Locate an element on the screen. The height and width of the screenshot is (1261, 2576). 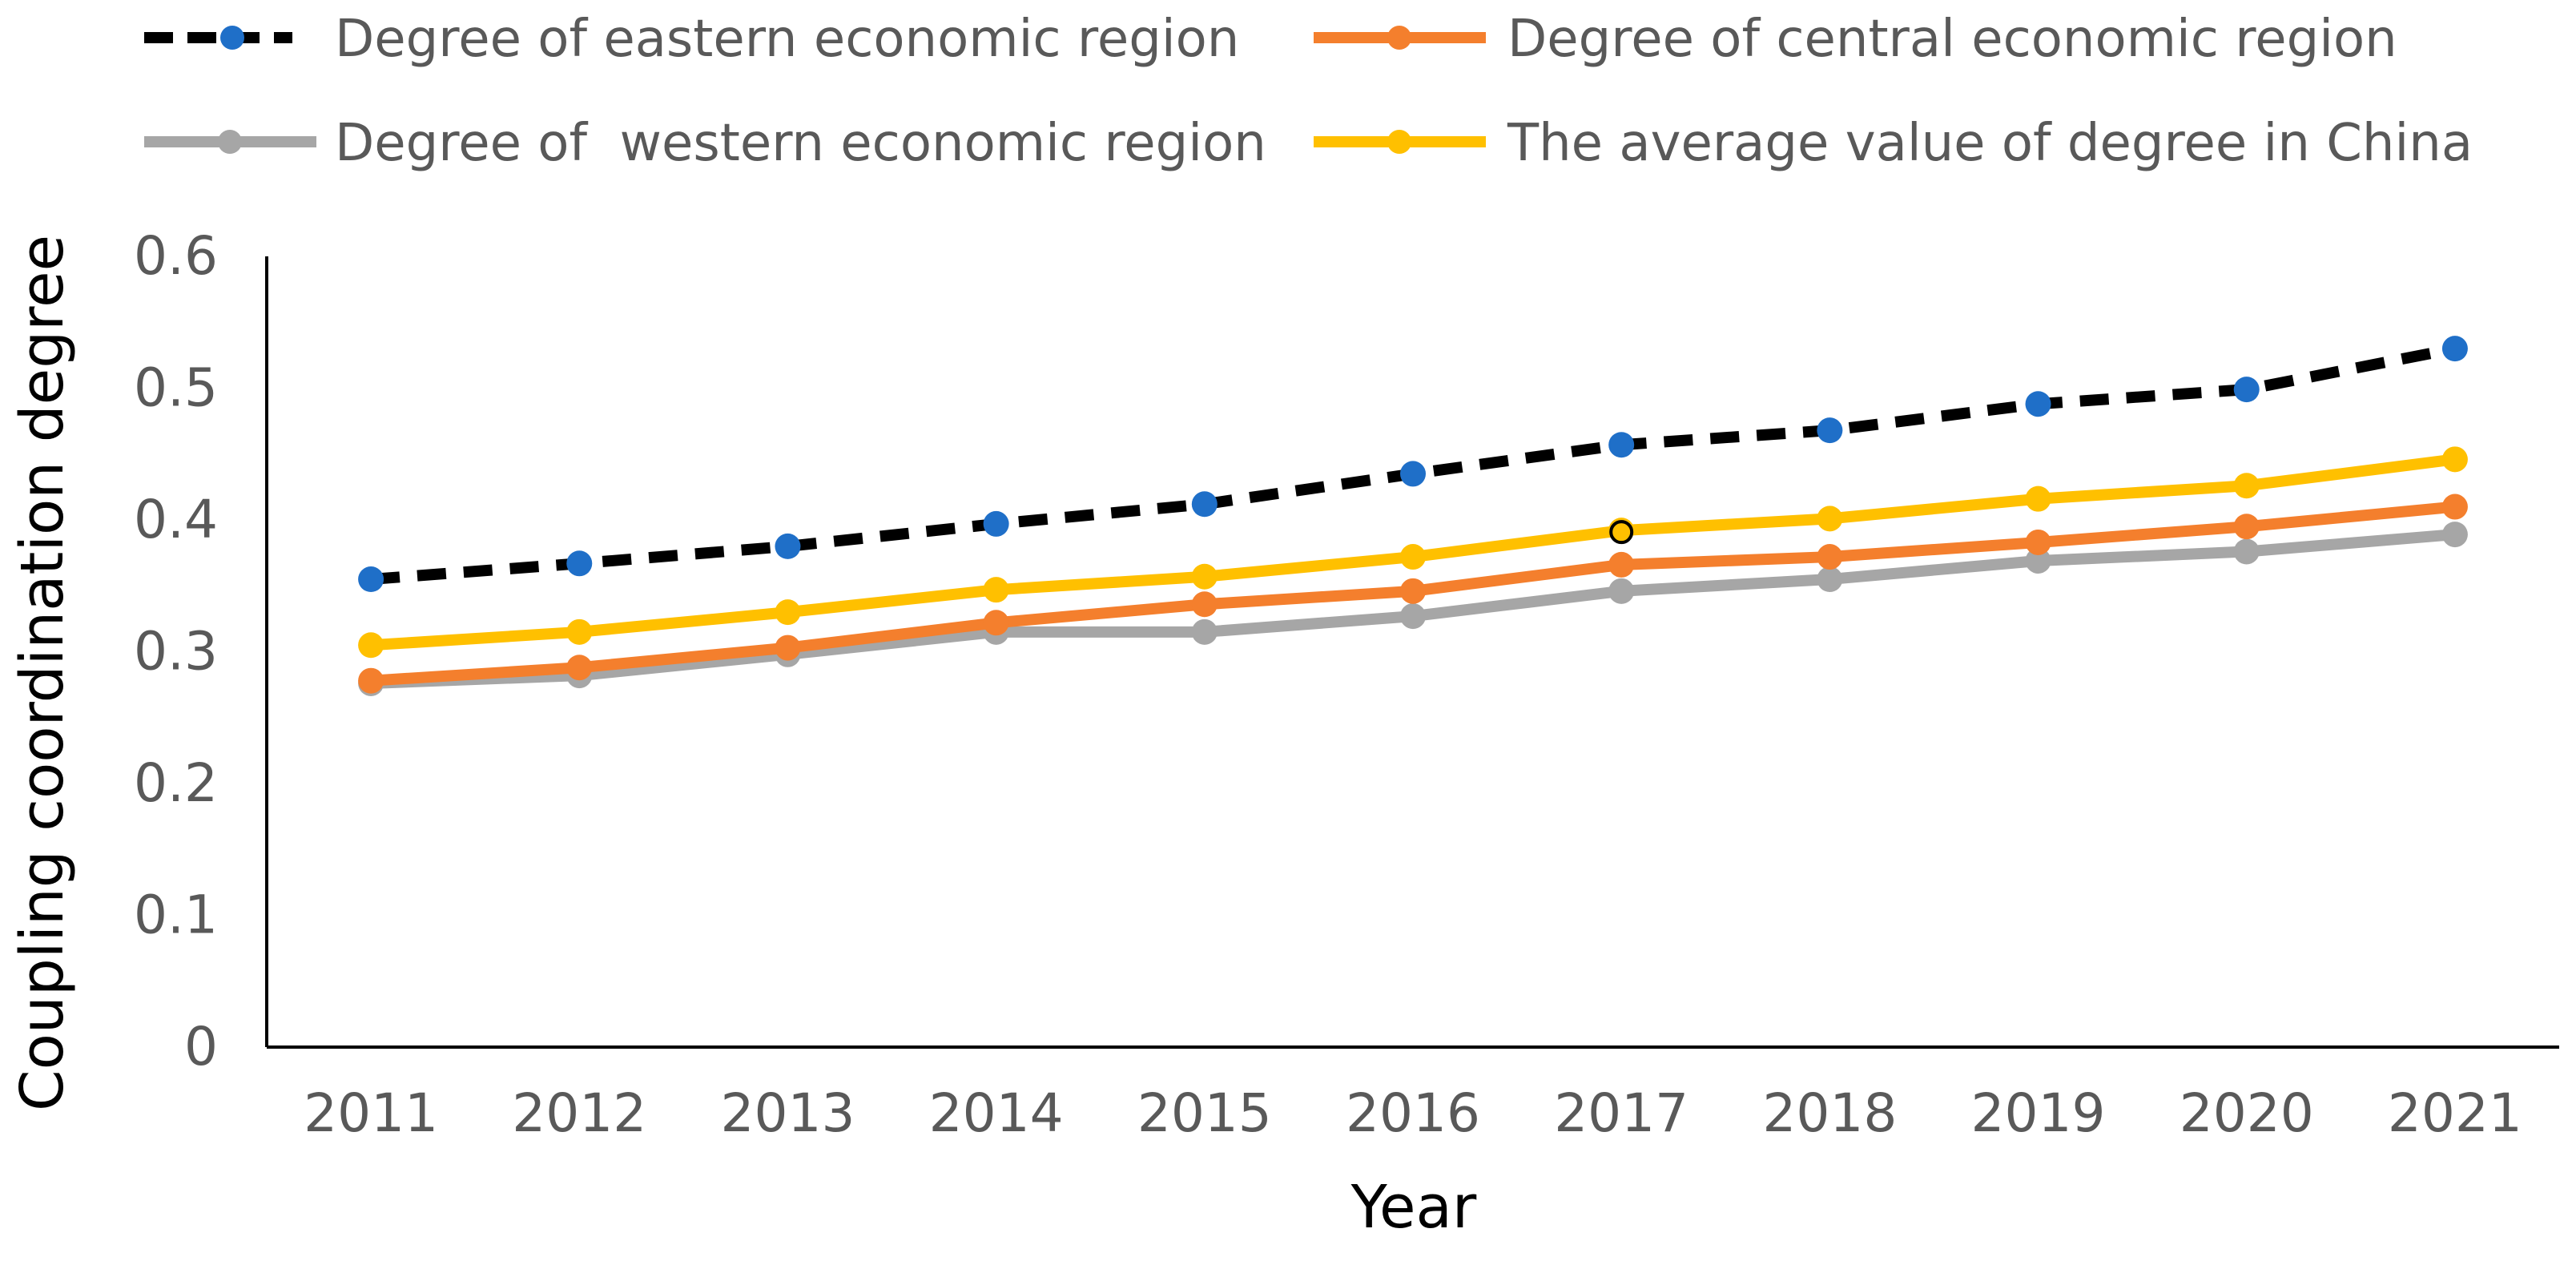
y-tick-label: 0.1 is located at coordinates (176, 915).